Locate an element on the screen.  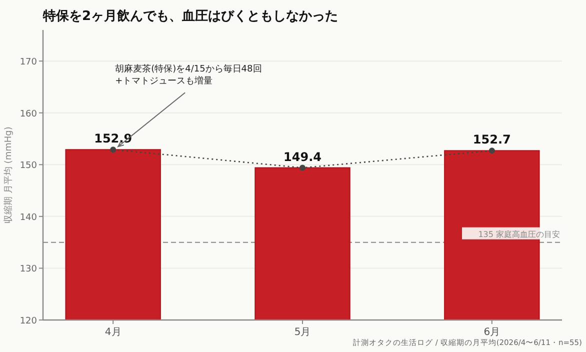
ref-line-label: 135 家庭高血圧の目安 is located at coordinates (519, 234).